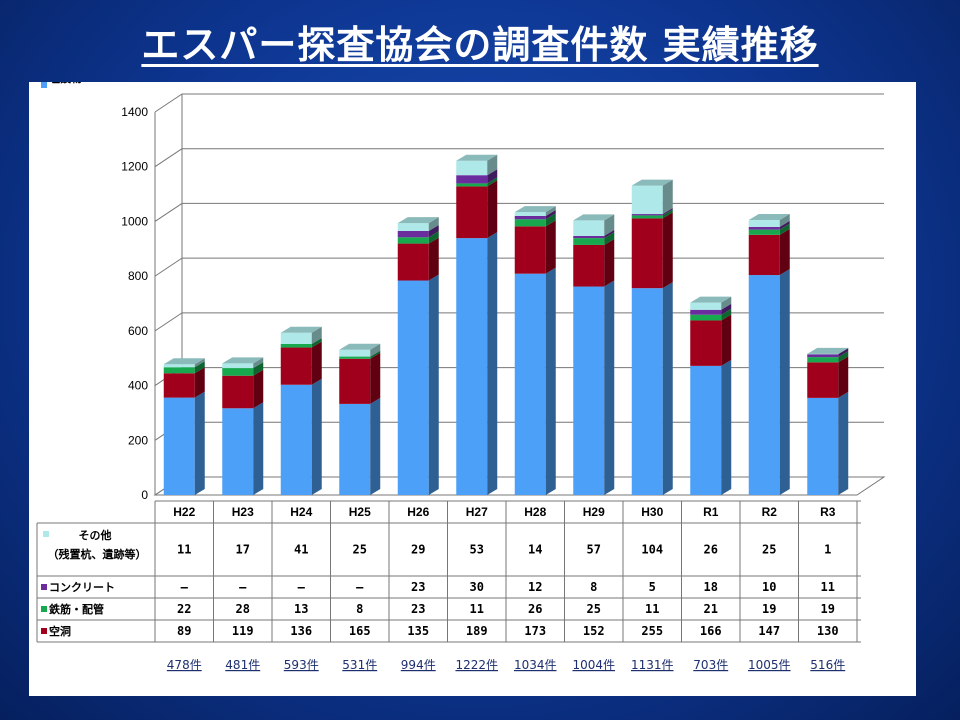 This screenshot has height=720, width=960. What do you see at coordinates (418, 609) in the screenshot?
I see `data-cell: 23` at bounding box center [418, 609].